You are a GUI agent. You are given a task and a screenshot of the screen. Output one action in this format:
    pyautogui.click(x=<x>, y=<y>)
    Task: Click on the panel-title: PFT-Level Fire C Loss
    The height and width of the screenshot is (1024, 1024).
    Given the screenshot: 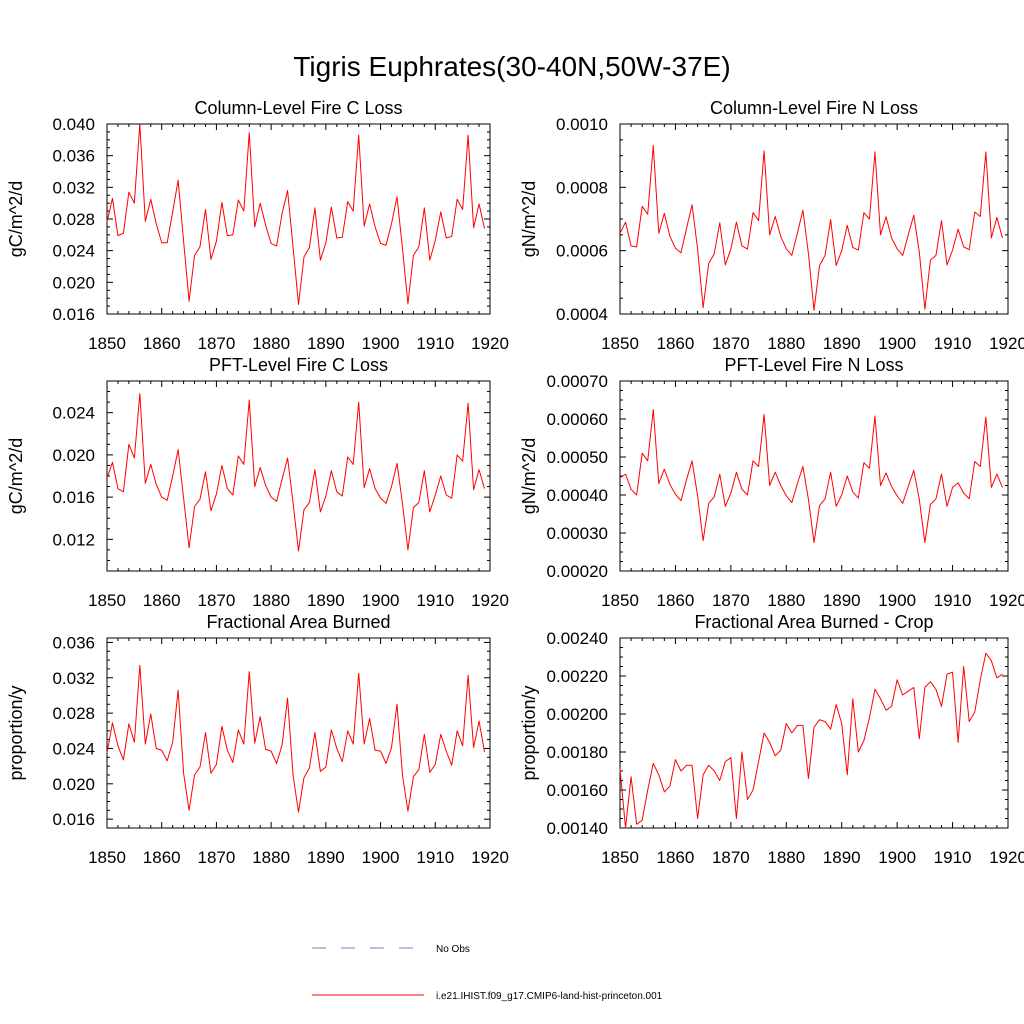 What is the action you would take?
    pyautogui.click(x=298, y=365)
    